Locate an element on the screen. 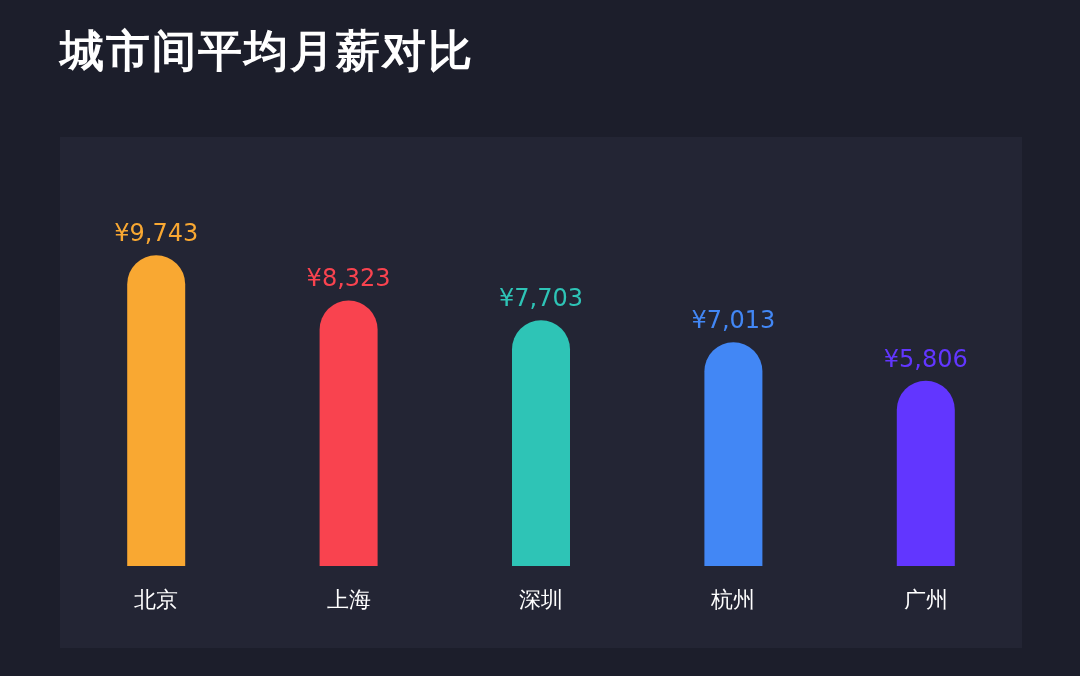 The height and width of the screenshot is (676, 1080). x-tick-label: 上海 is located at coordinates (348, 599).